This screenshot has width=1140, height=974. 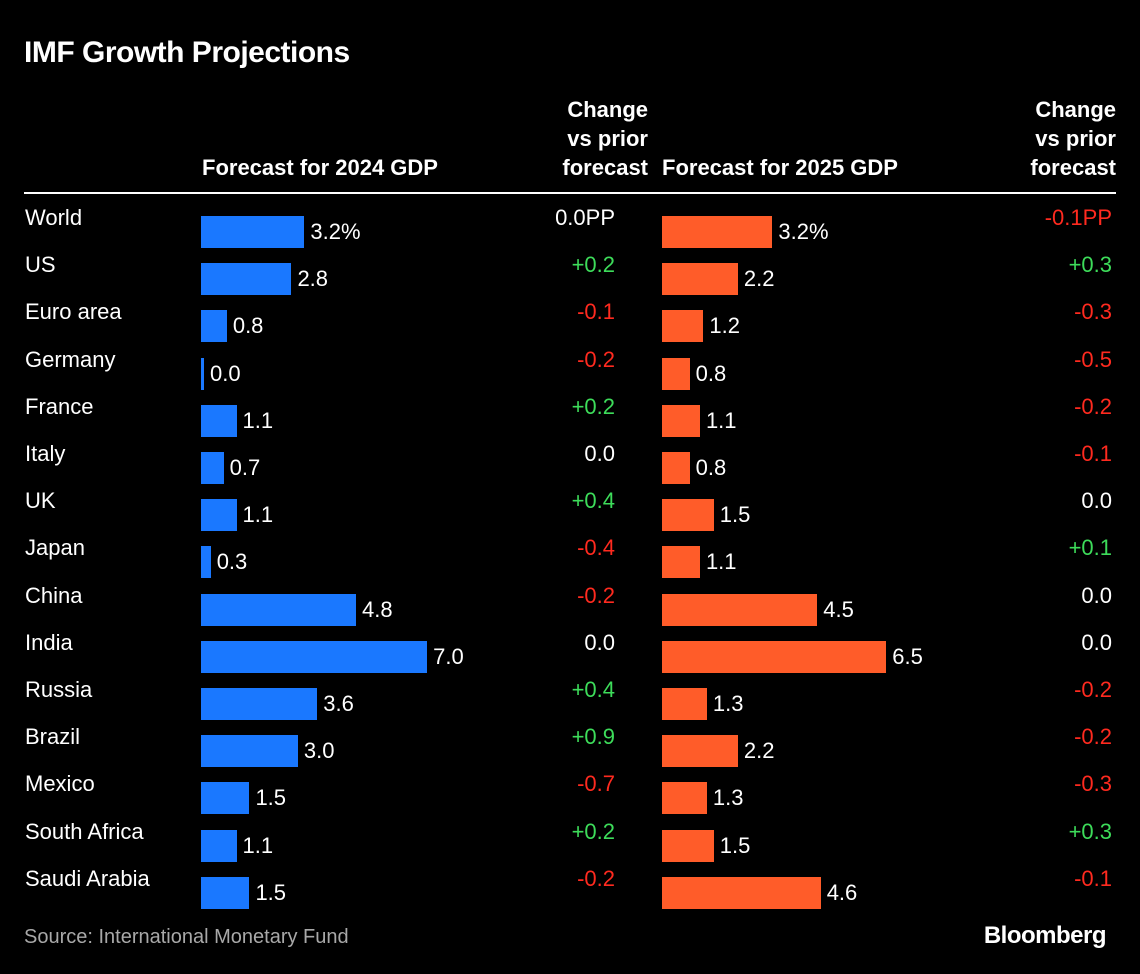 I want to click on table-row: Italy 0.7 0.0 0.8 -0.1, so click(x=570, y=465).